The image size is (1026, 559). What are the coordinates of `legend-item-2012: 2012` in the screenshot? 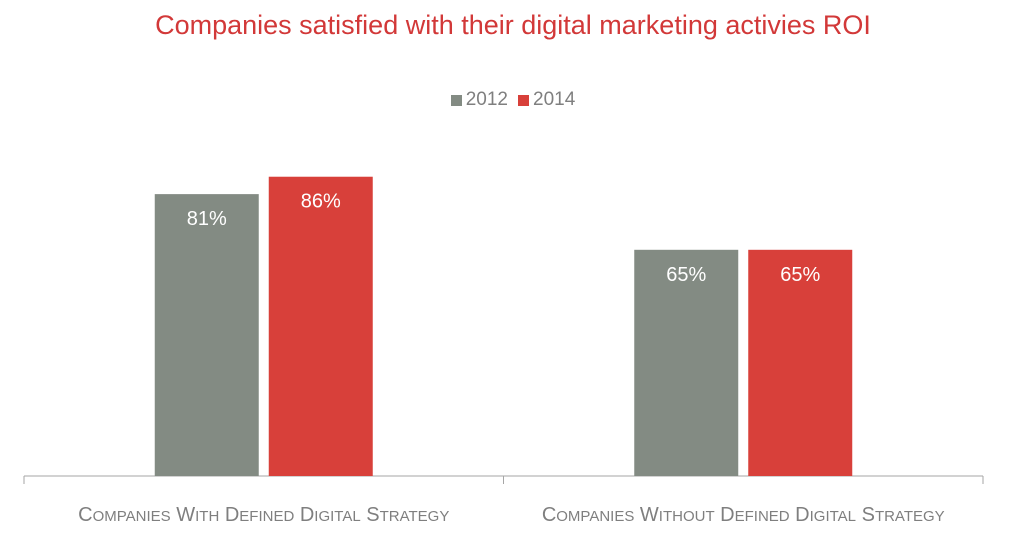 It's located at (479, 100).